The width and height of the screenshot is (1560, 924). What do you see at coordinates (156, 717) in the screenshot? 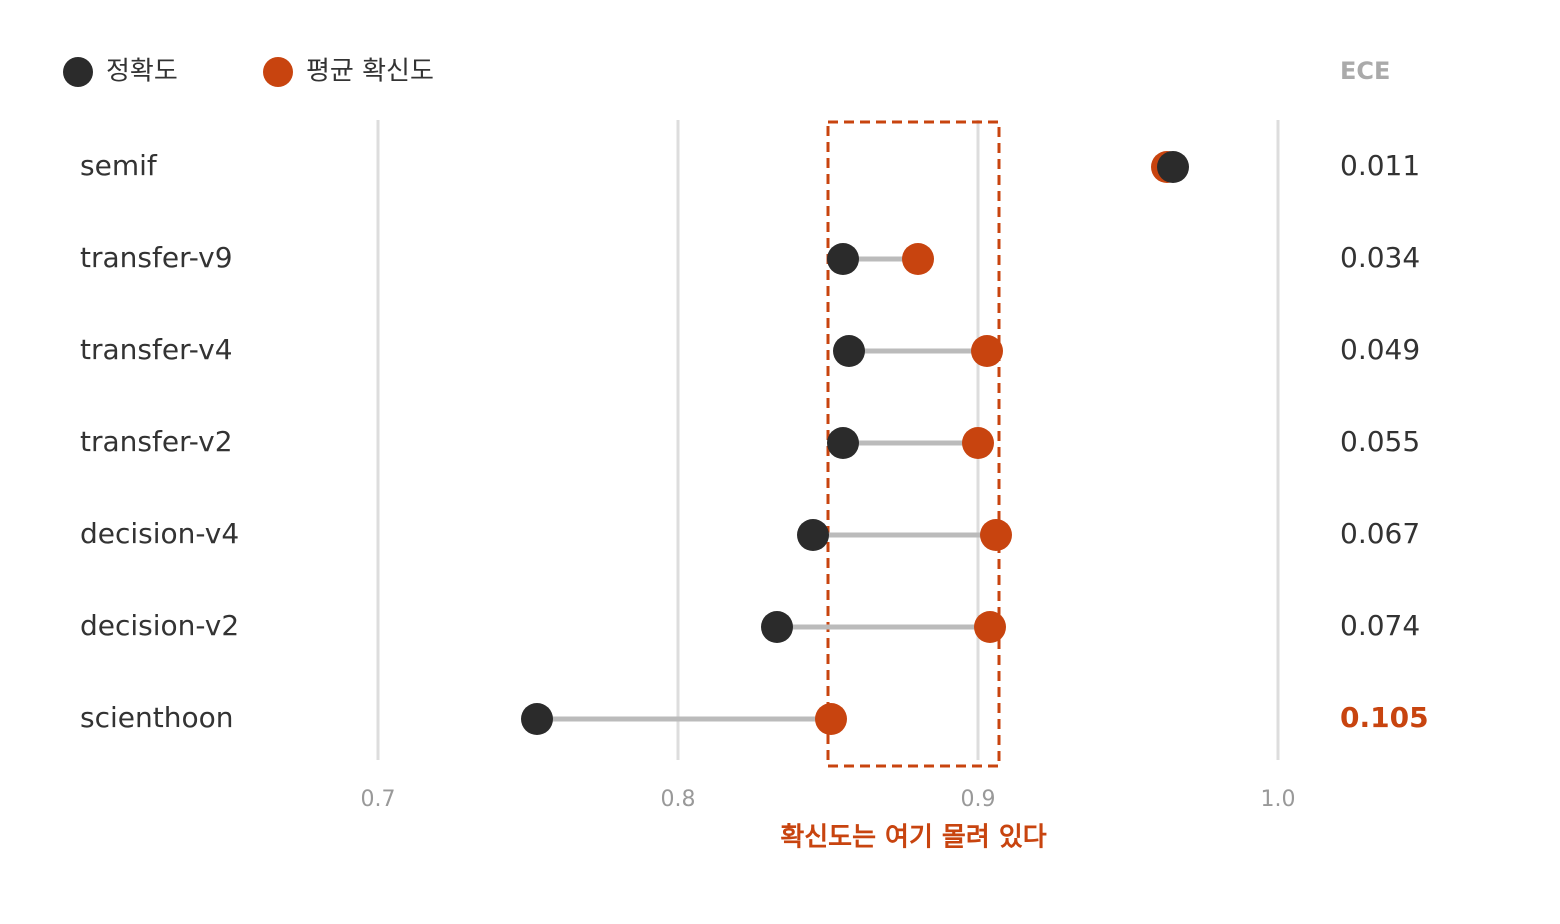
I see `row-label: scienthoon` at bounding box center [156, 717].